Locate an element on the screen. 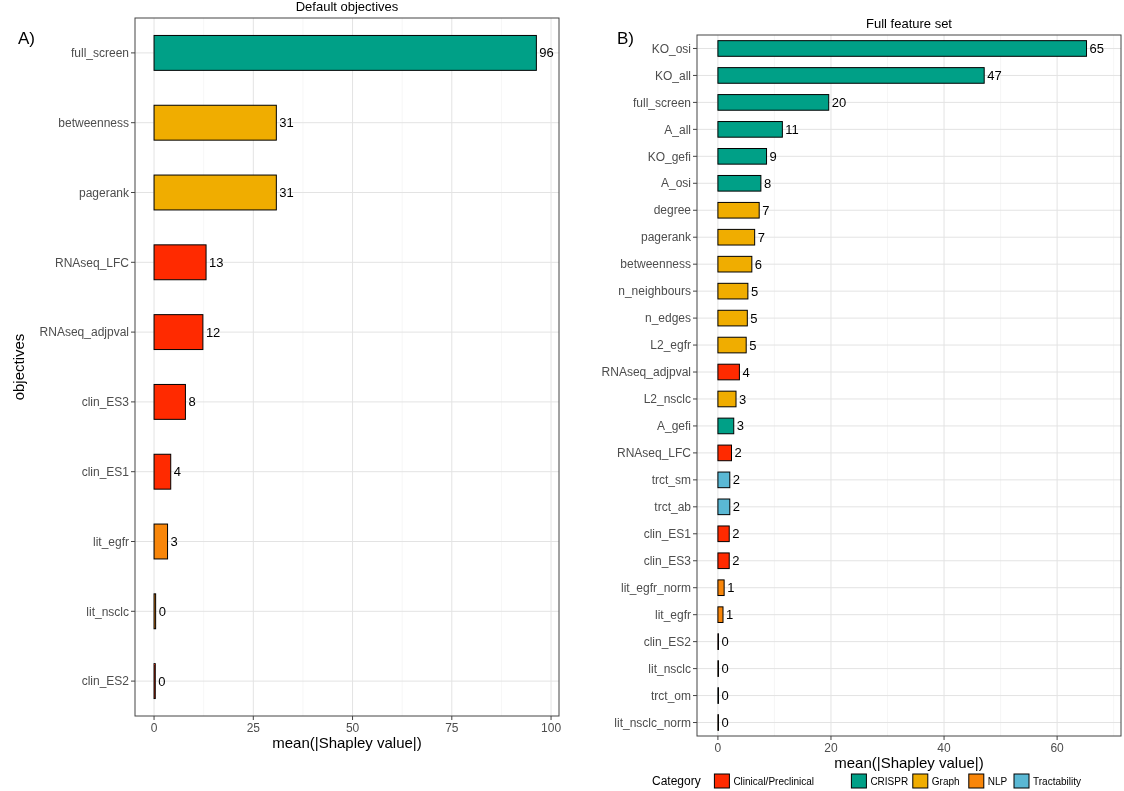 The image size is (1124, 791). data-label: 96 is located at coordinates (546, 53).